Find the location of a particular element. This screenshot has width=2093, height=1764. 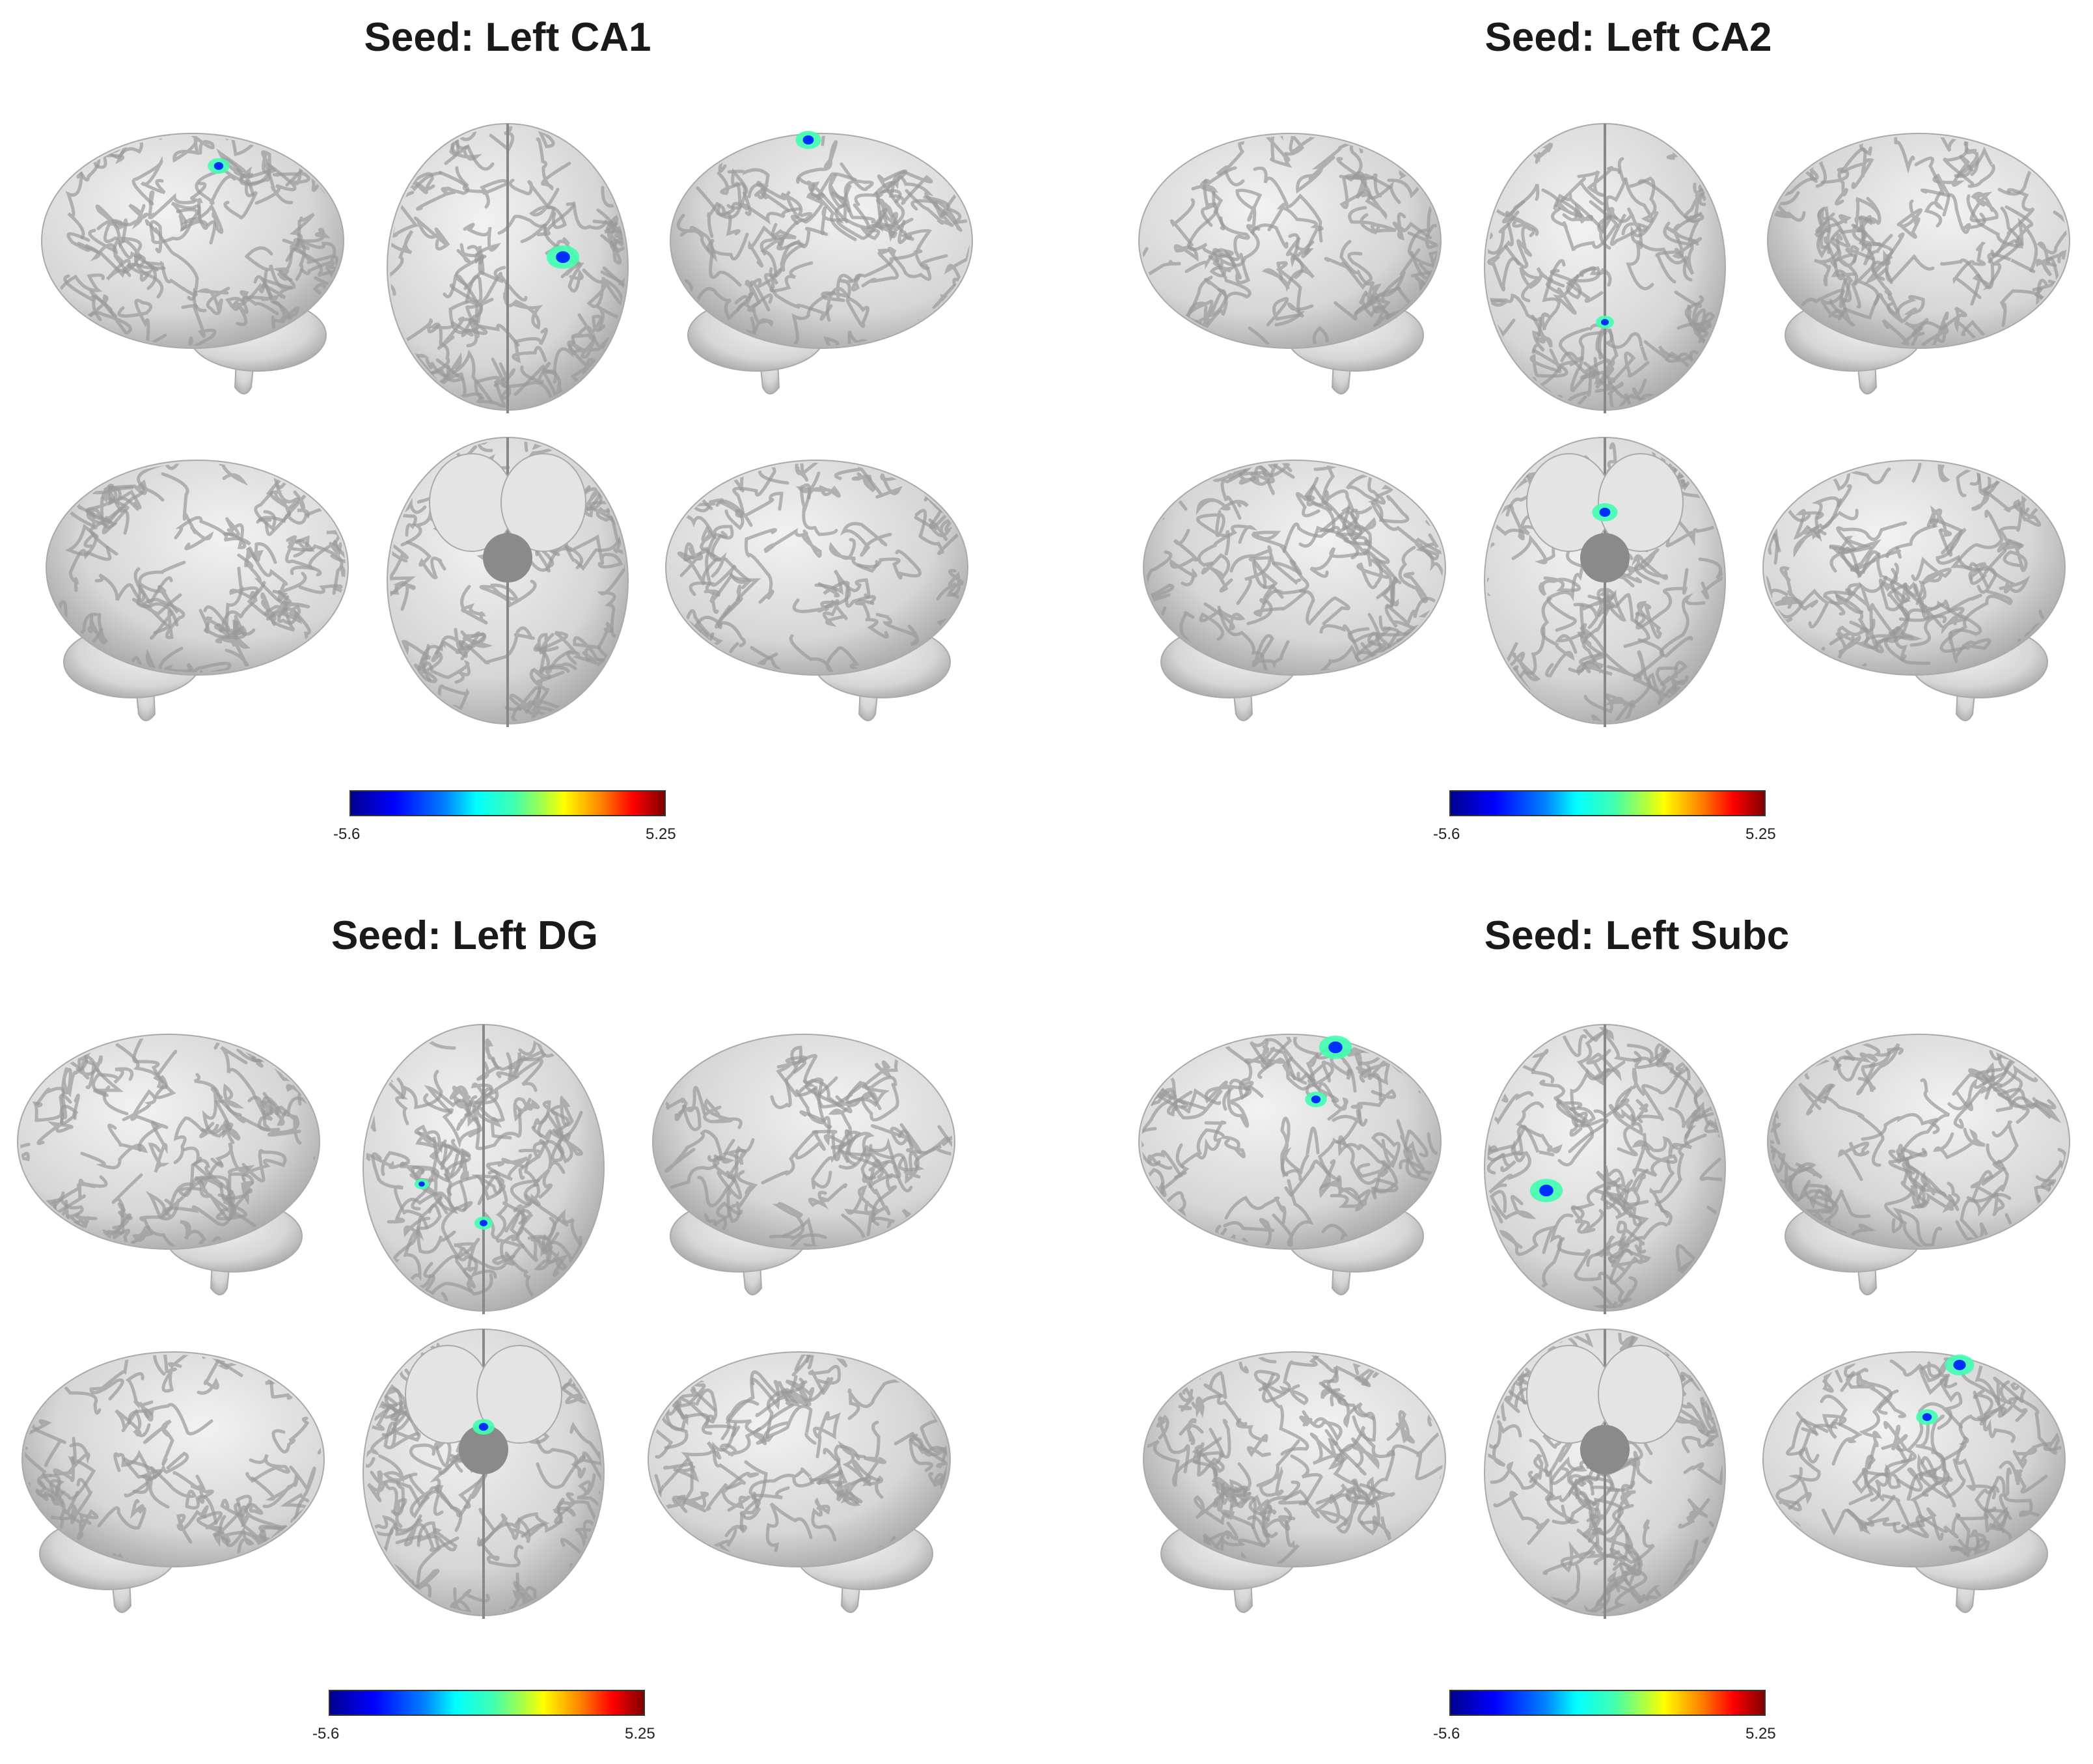

colorbar-dg is located at coordinates (487, 1703).